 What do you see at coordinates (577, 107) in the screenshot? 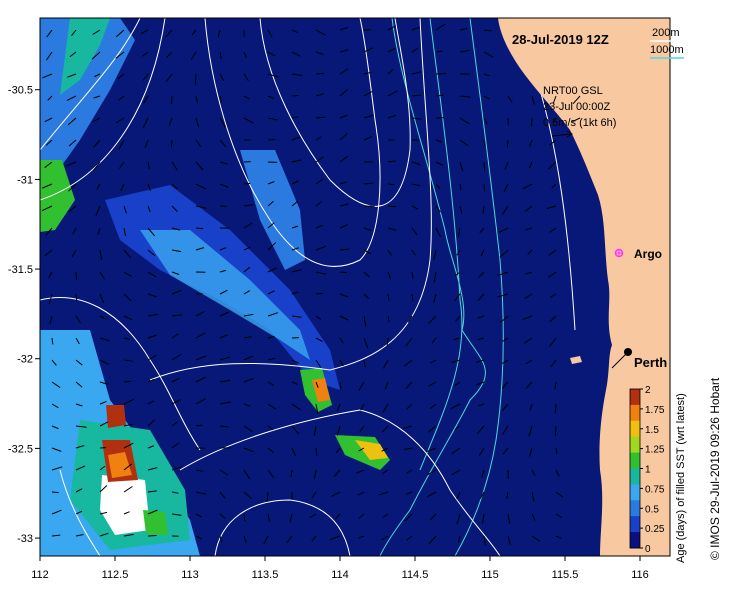
I see `current-info-time: 23-Jul 00:00Z` at bounding box center [577, 107].